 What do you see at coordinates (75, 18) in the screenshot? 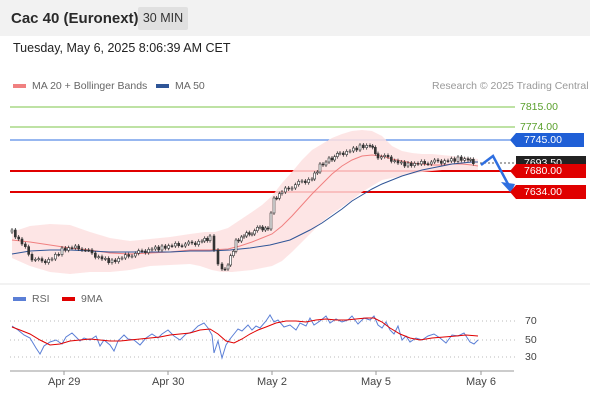
I see `instrument-title: Cac 40 (Euronext)` at bounding box center [75, 18].